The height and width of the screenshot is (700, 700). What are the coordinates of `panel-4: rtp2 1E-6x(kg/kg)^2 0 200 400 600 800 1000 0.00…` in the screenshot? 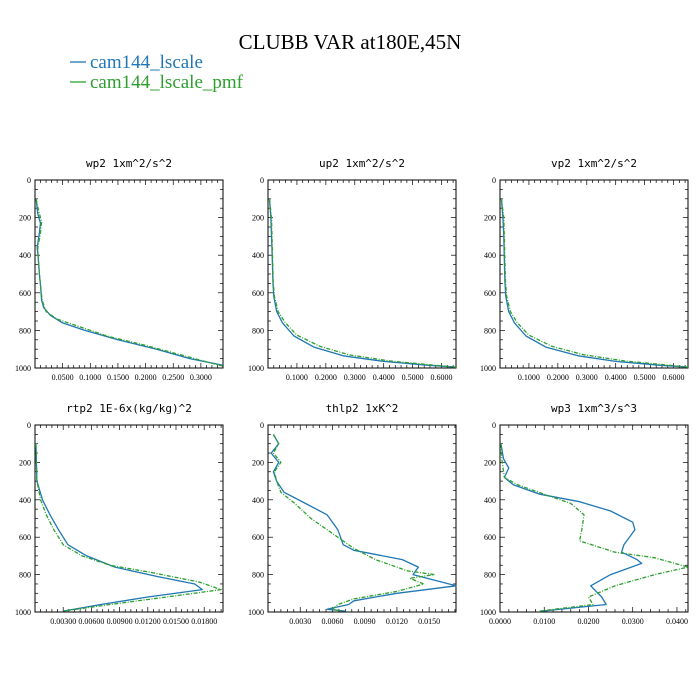 It's located at (119, 514).